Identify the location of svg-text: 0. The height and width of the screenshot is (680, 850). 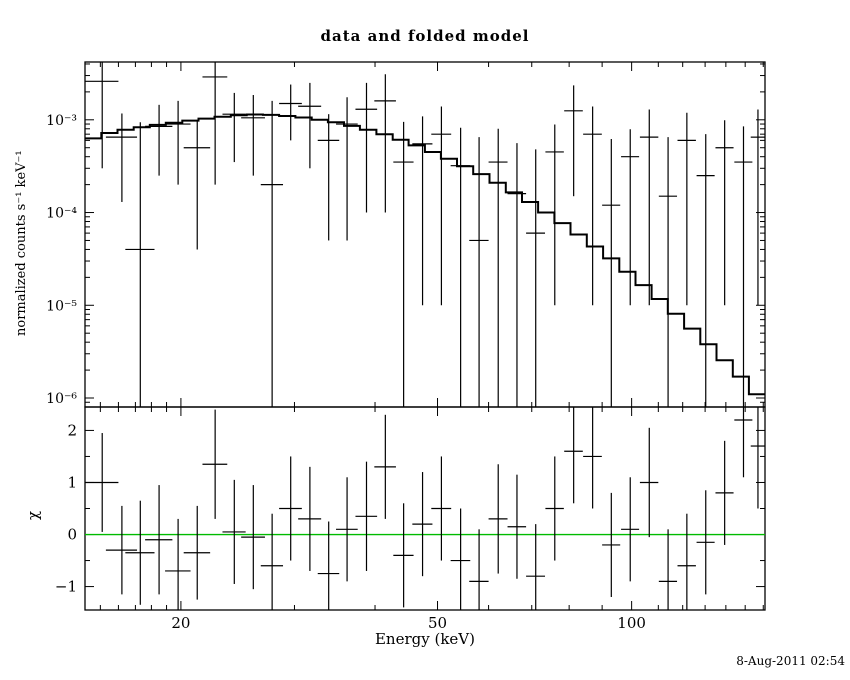
(72, 535).